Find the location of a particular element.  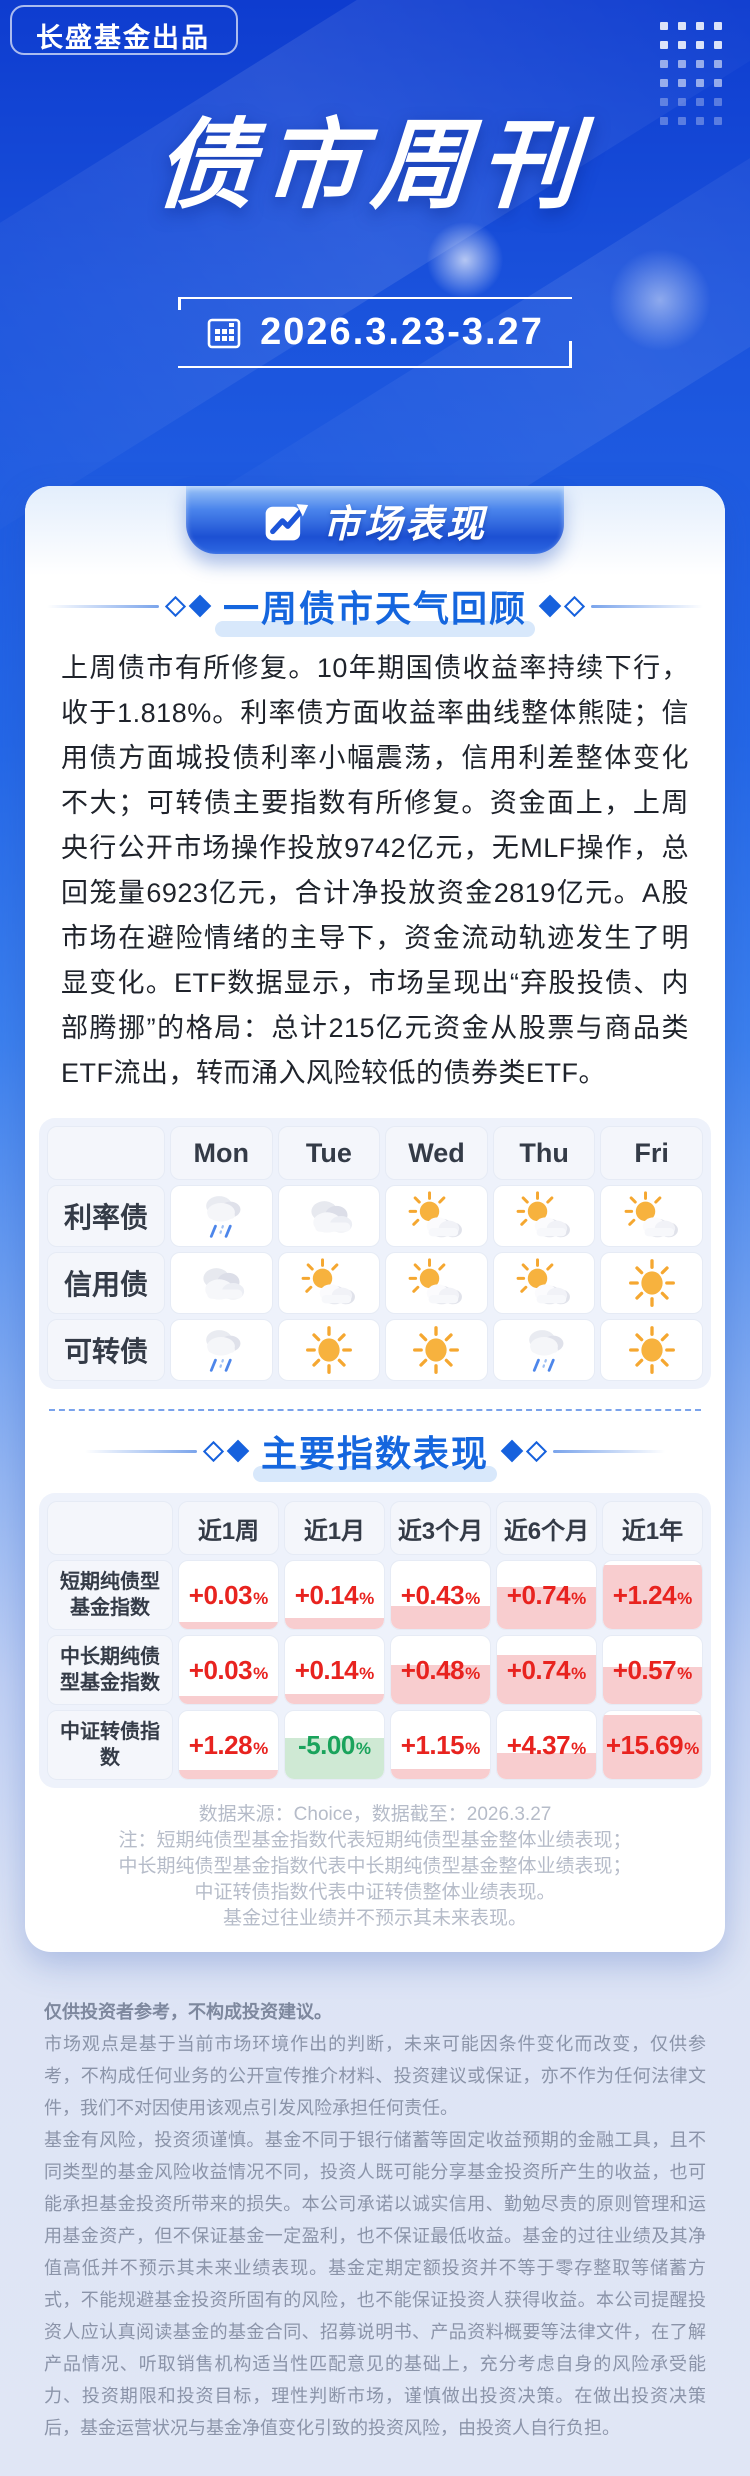

perf-cell: +0.48% is located at coordinates (440, 1670).